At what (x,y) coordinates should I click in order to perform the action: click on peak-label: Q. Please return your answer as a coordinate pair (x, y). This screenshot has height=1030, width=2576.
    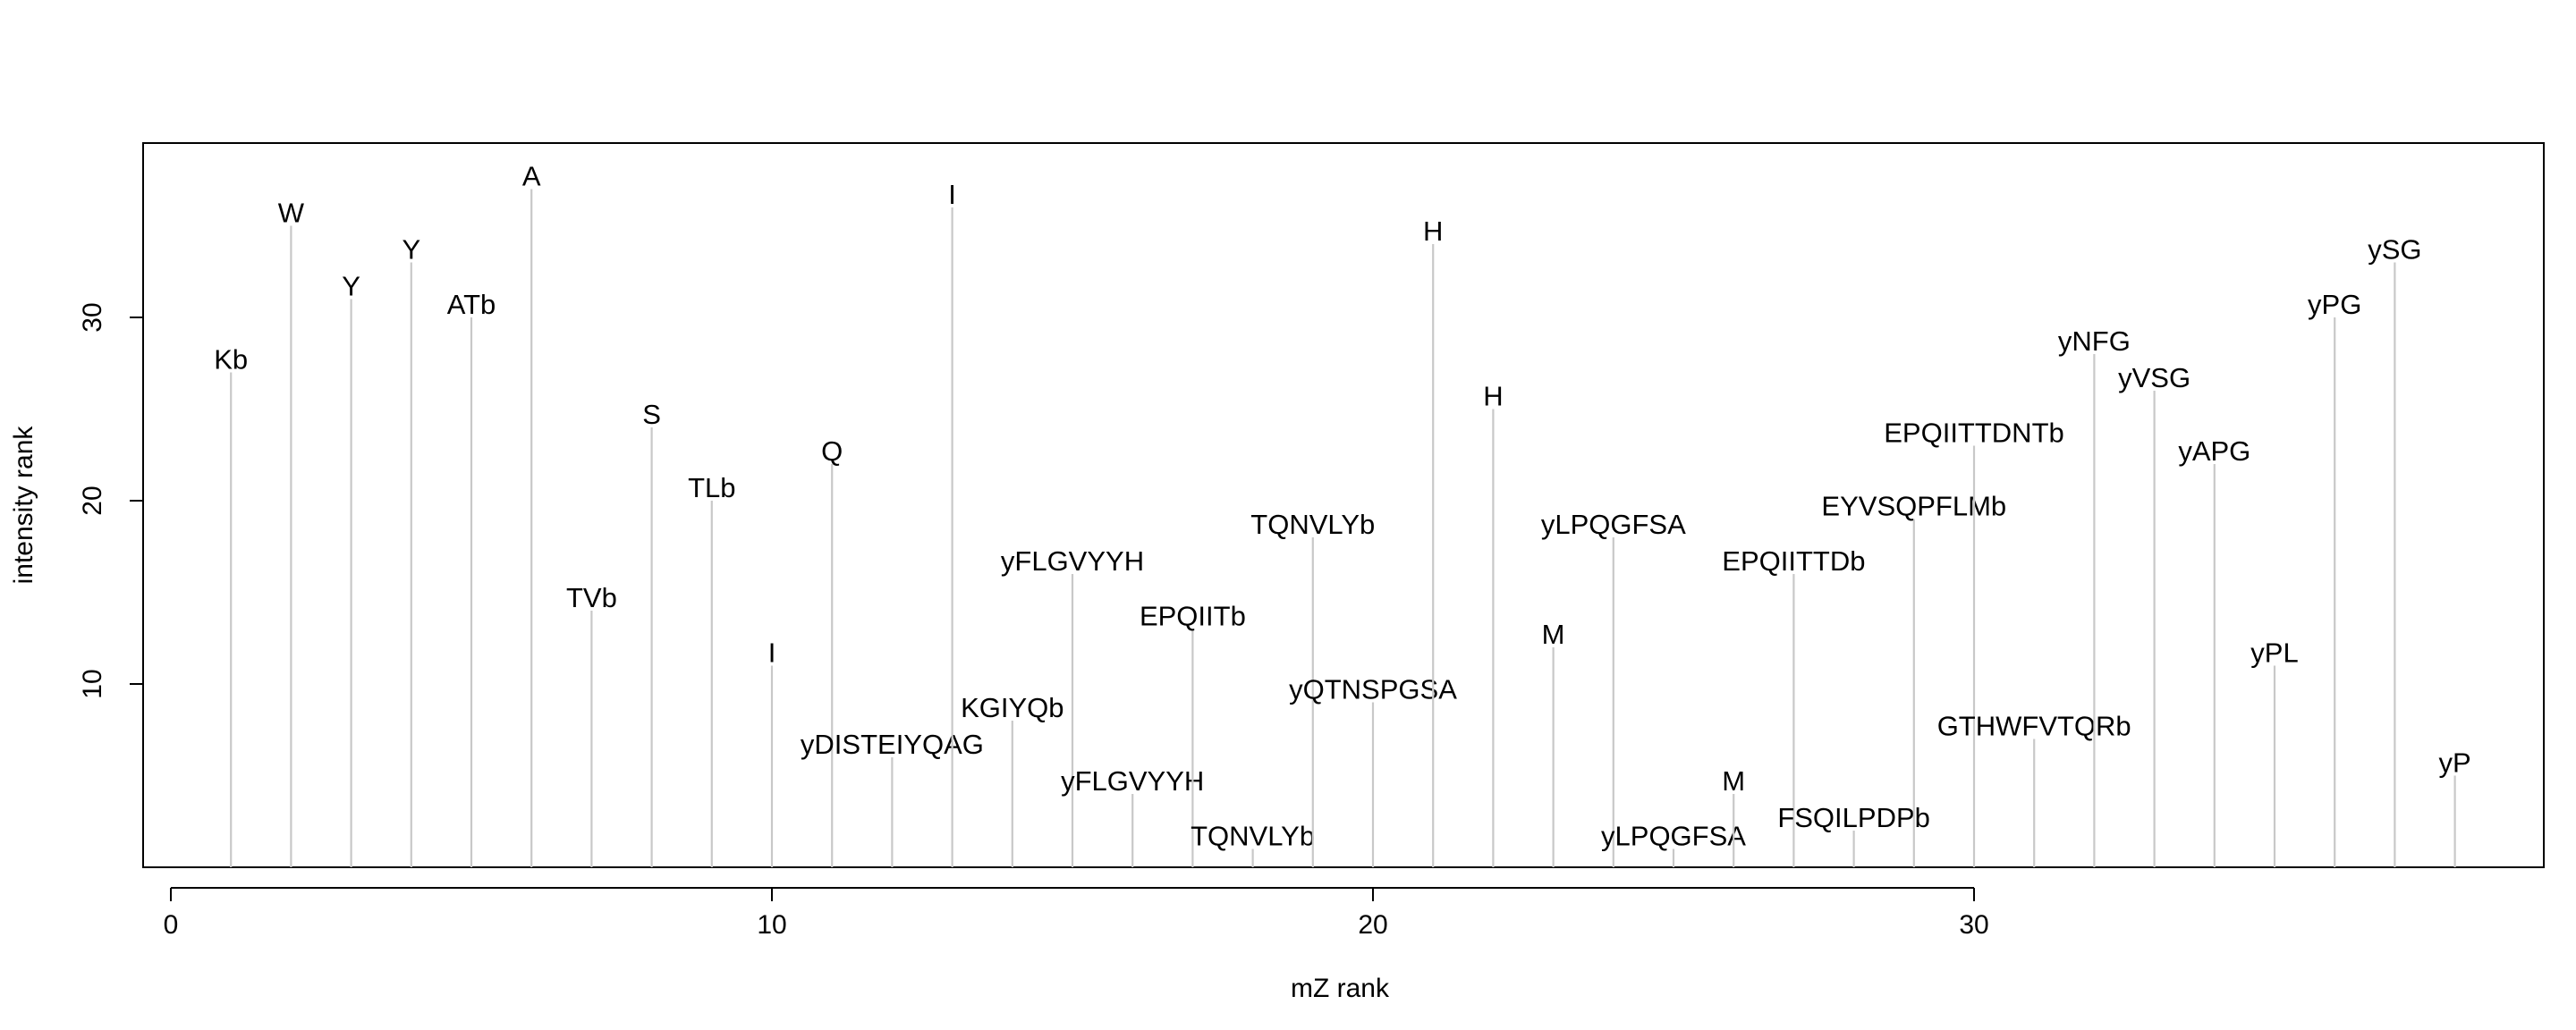
    Looking at the image, I should click on (832, 451).